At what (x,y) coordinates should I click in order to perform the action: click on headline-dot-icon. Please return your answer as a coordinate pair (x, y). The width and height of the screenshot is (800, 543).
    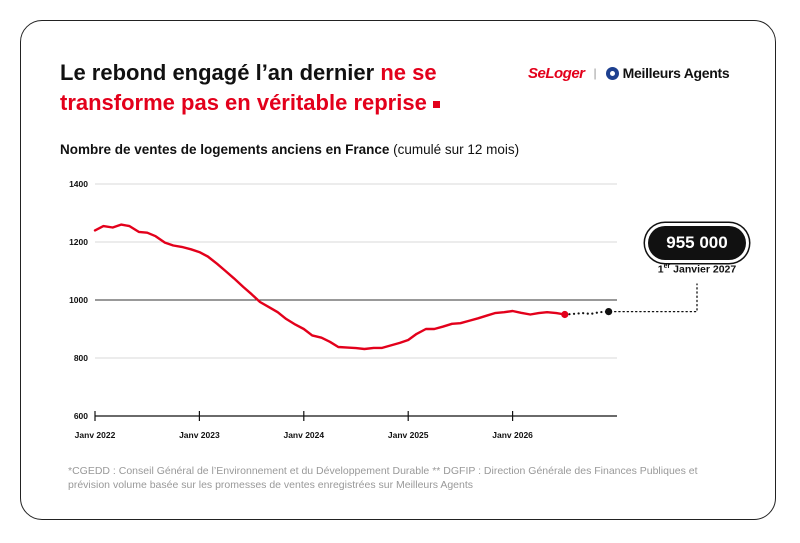
    Looking at the image, I should click on (436, 104).